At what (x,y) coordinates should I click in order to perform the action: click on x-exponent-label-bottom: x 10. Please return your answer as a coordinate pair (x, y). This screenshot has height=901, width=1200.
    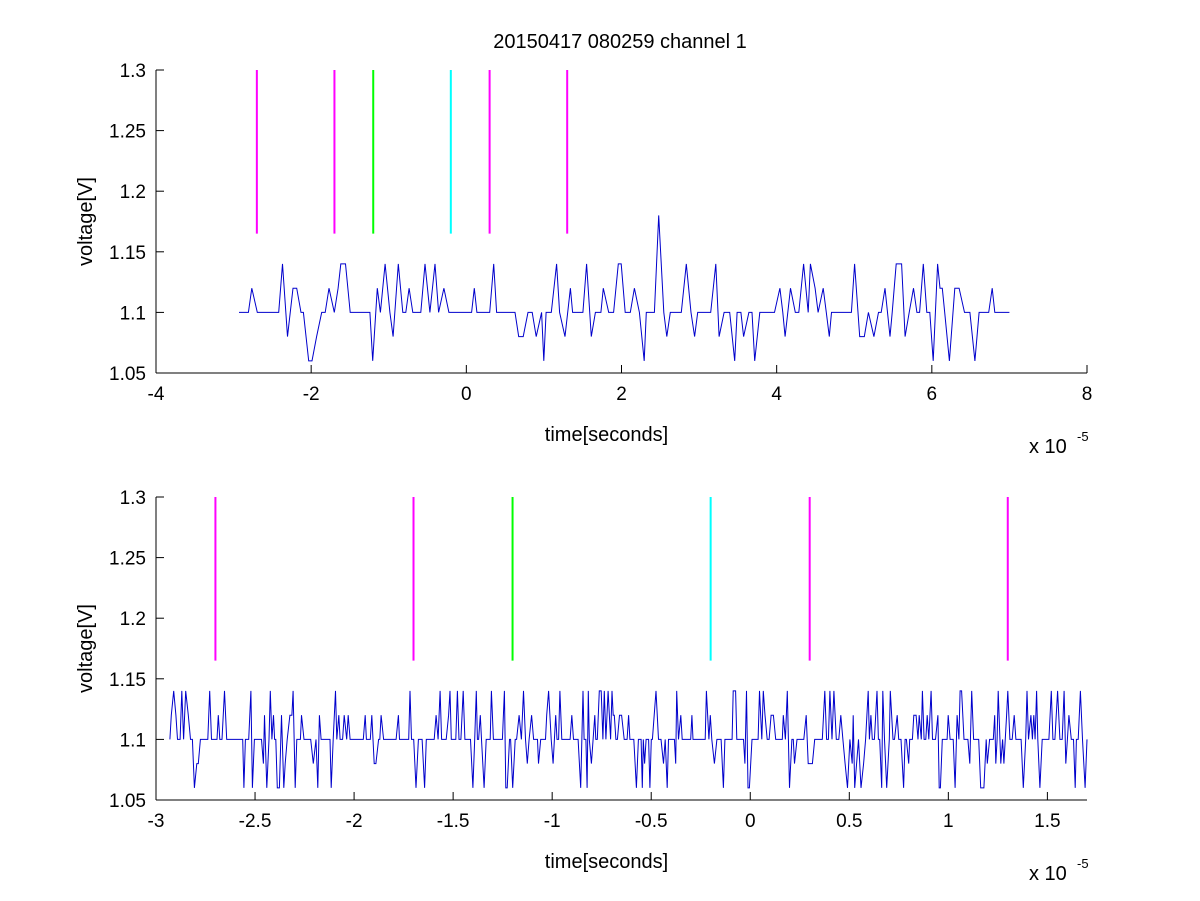
    Looking at the image, I should click on (1048, 874).